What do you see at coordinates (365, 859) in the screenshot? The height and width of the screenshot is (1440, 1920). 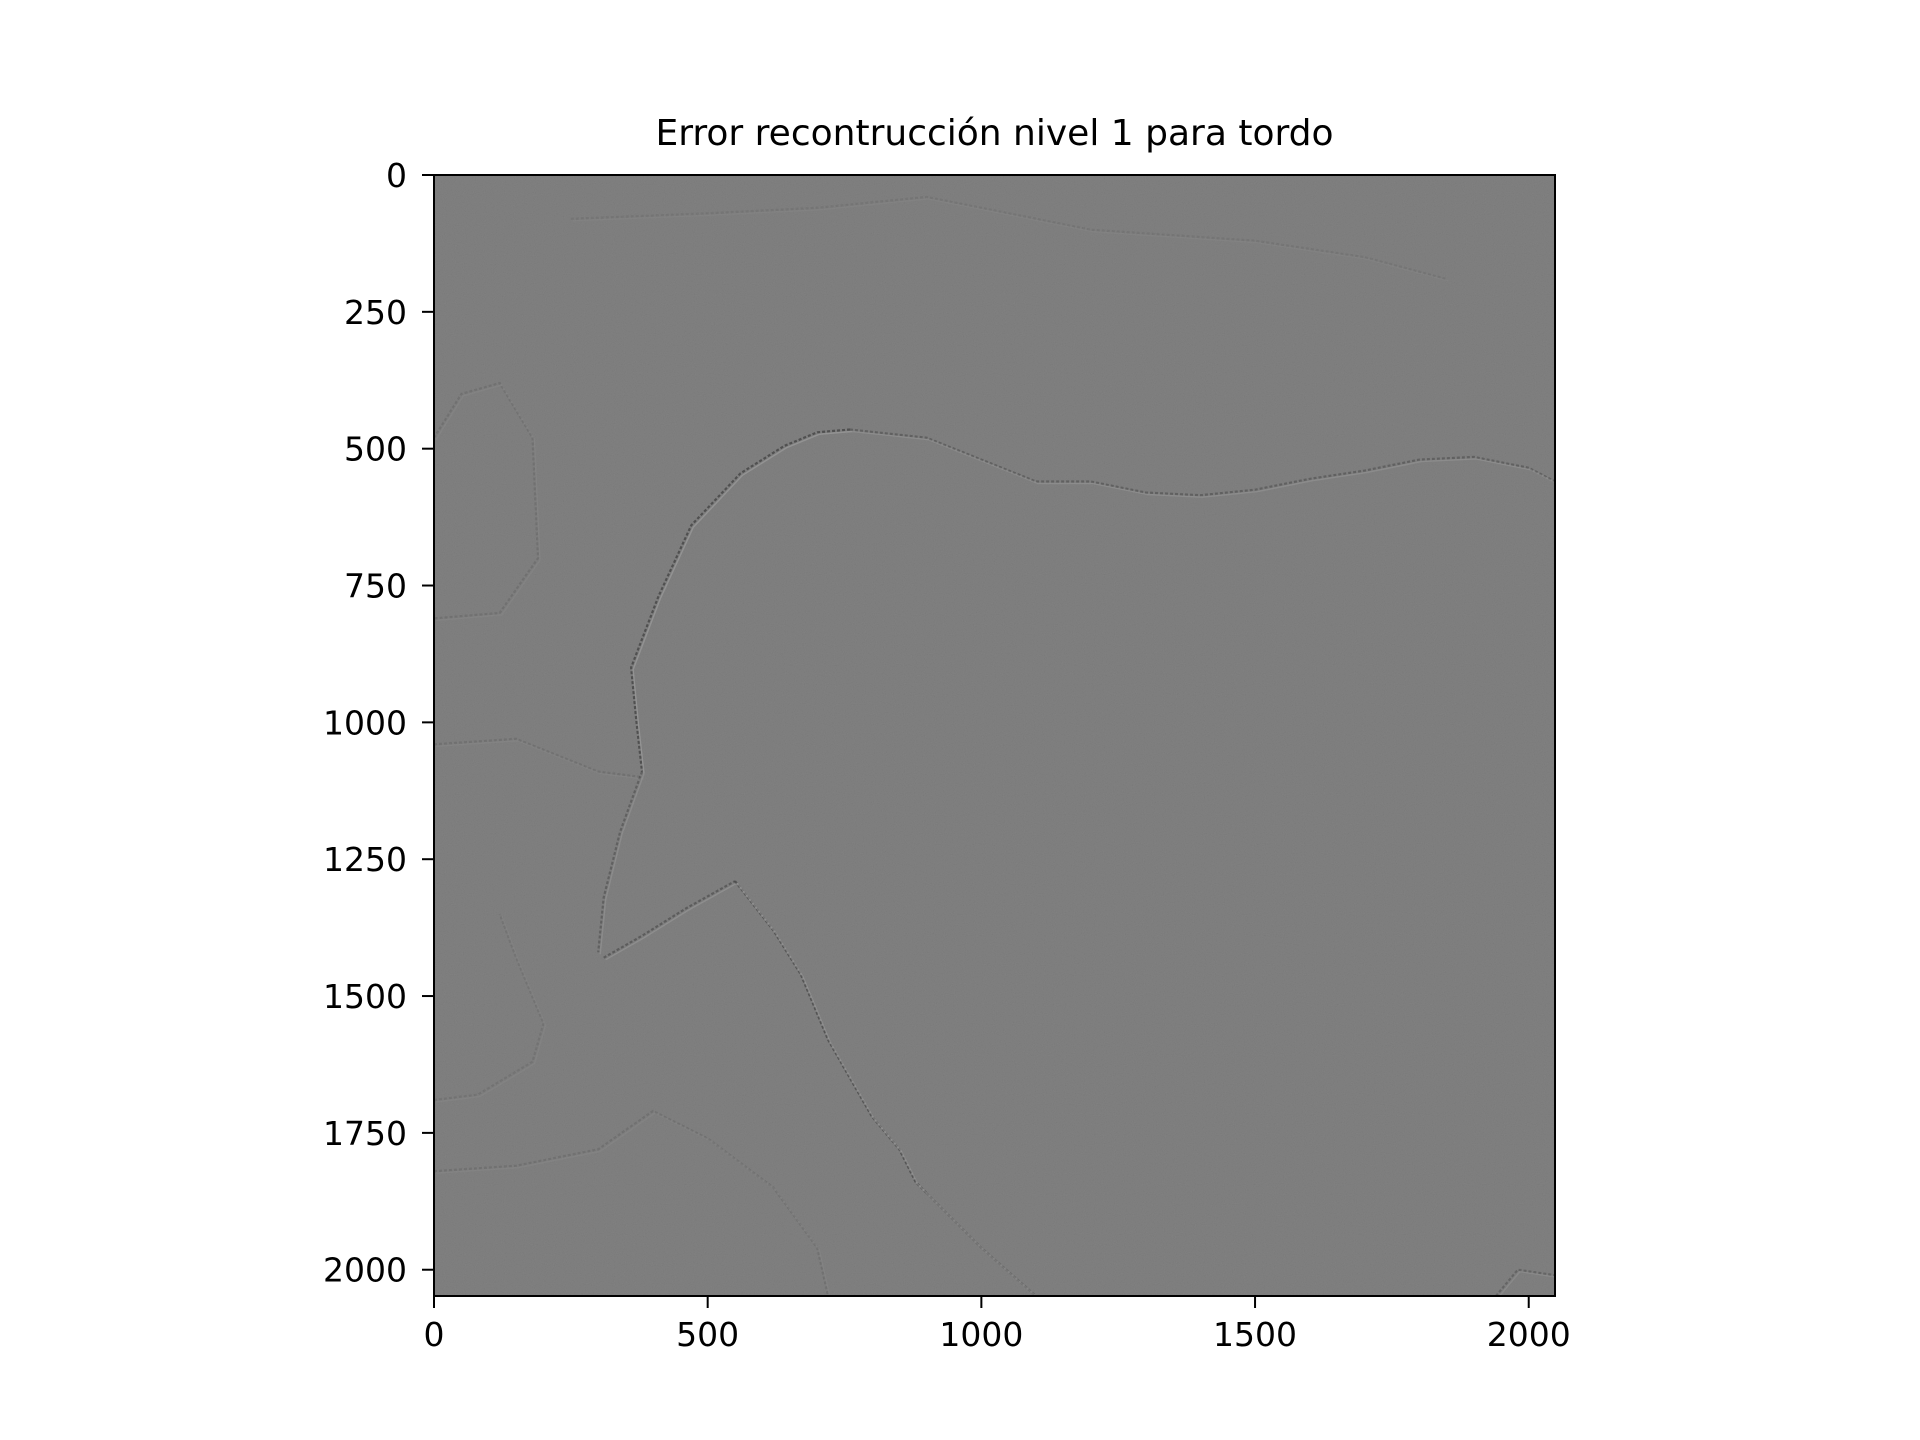 I see `y-tick-label-1250: 1250` at bounding box center [365, 859].